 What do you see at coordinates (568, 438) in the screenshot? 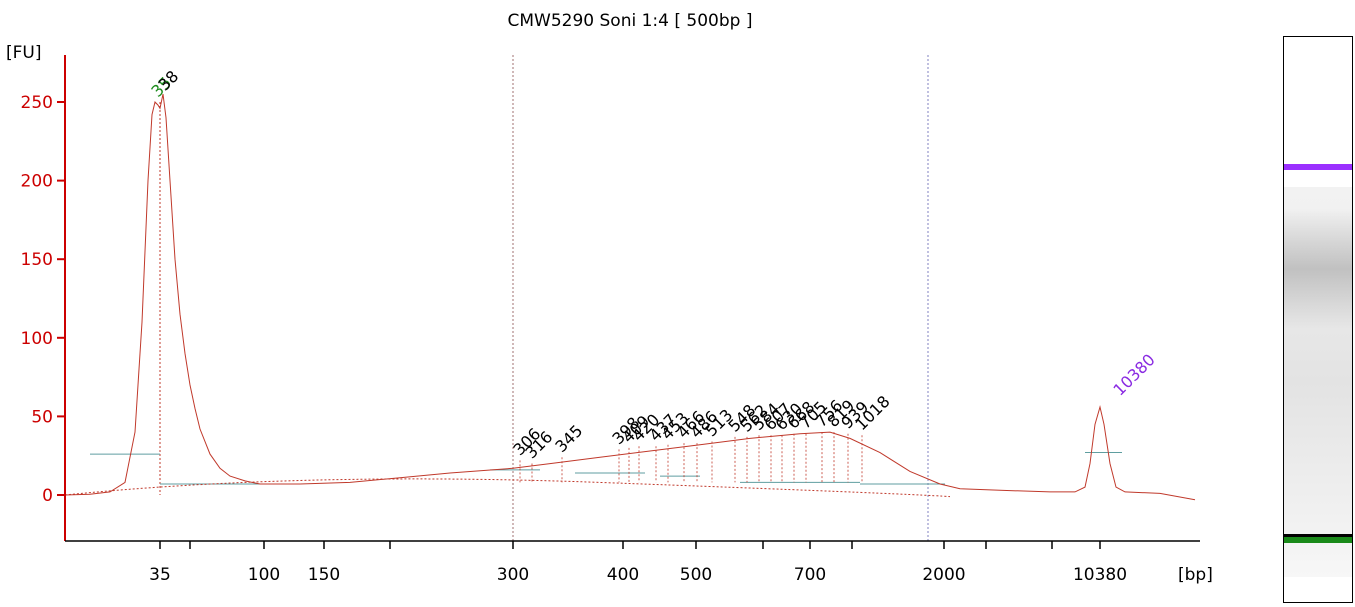
I see `peak-label-345: 345` at bounding box center [568, 438].